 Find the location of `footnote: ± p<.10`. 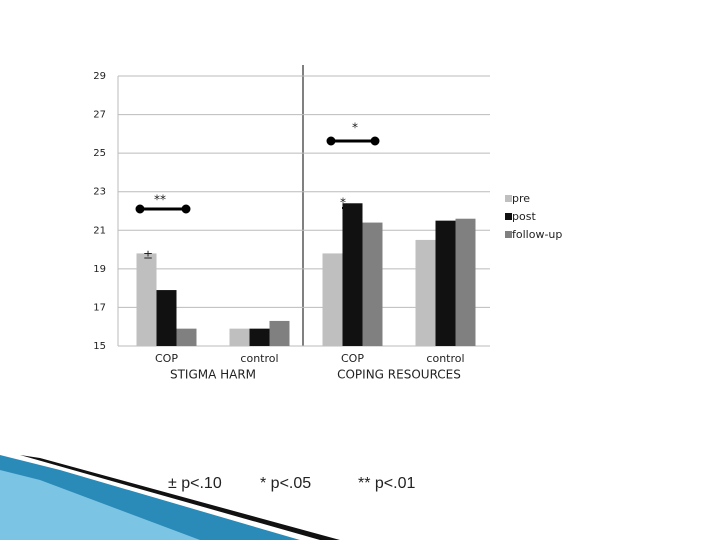

footnote: ± p<.10 is located at coordinates (195, 483).